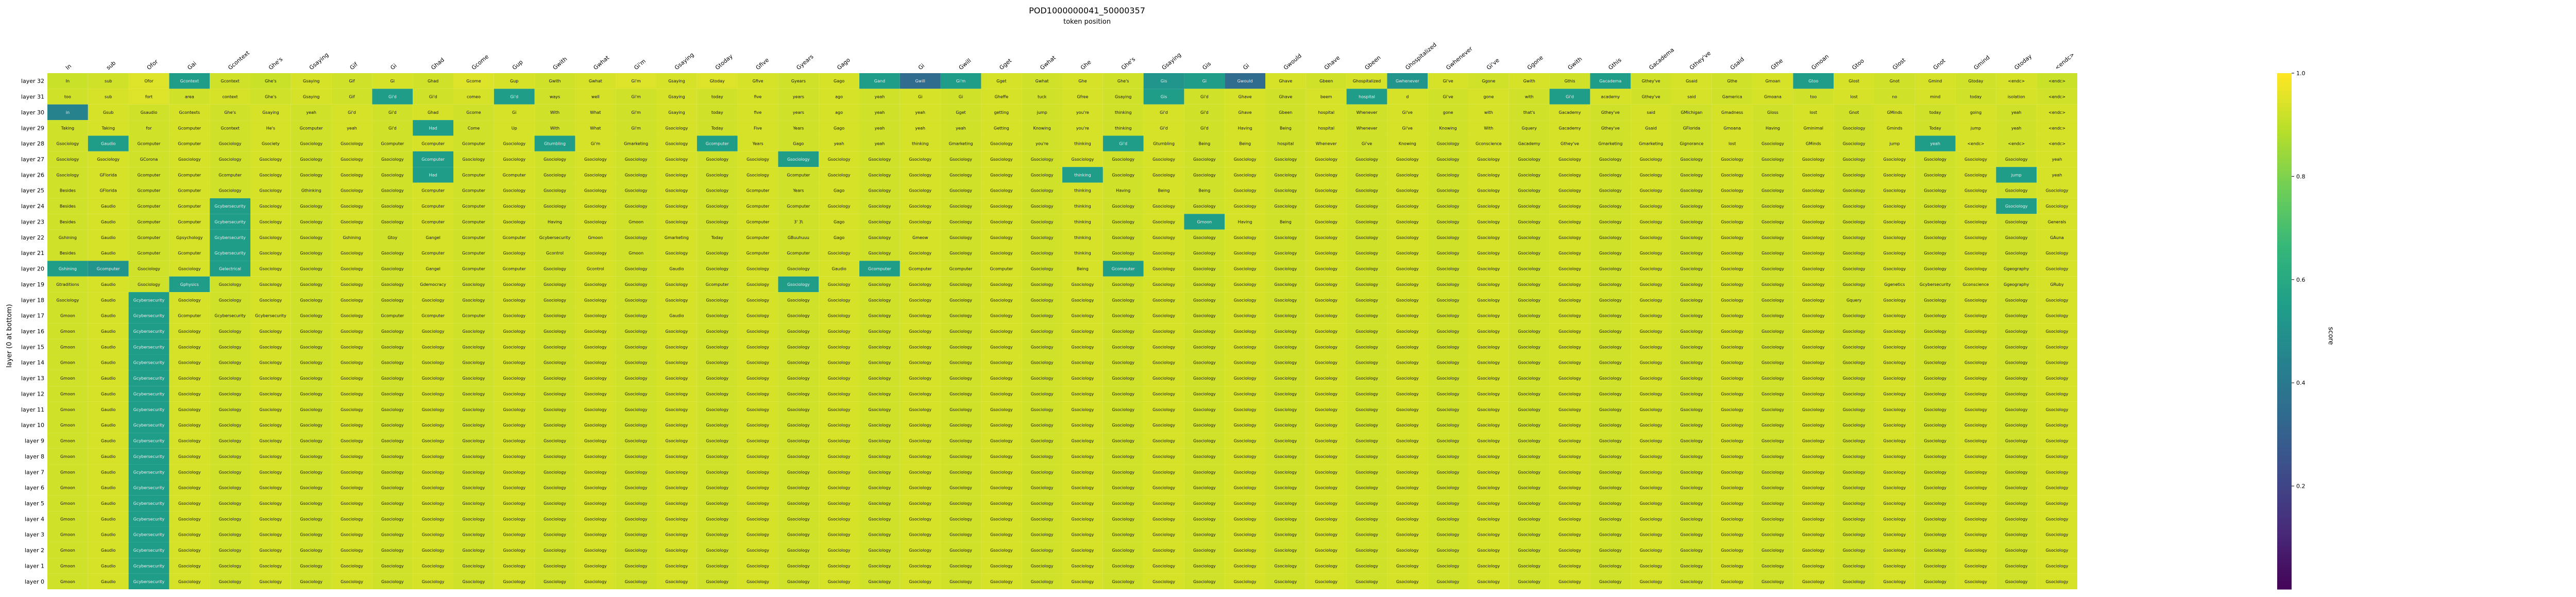 This screenshot has height=597, width=2576. I want to click on cell-token-label: GAuna, so click(2057, 237).